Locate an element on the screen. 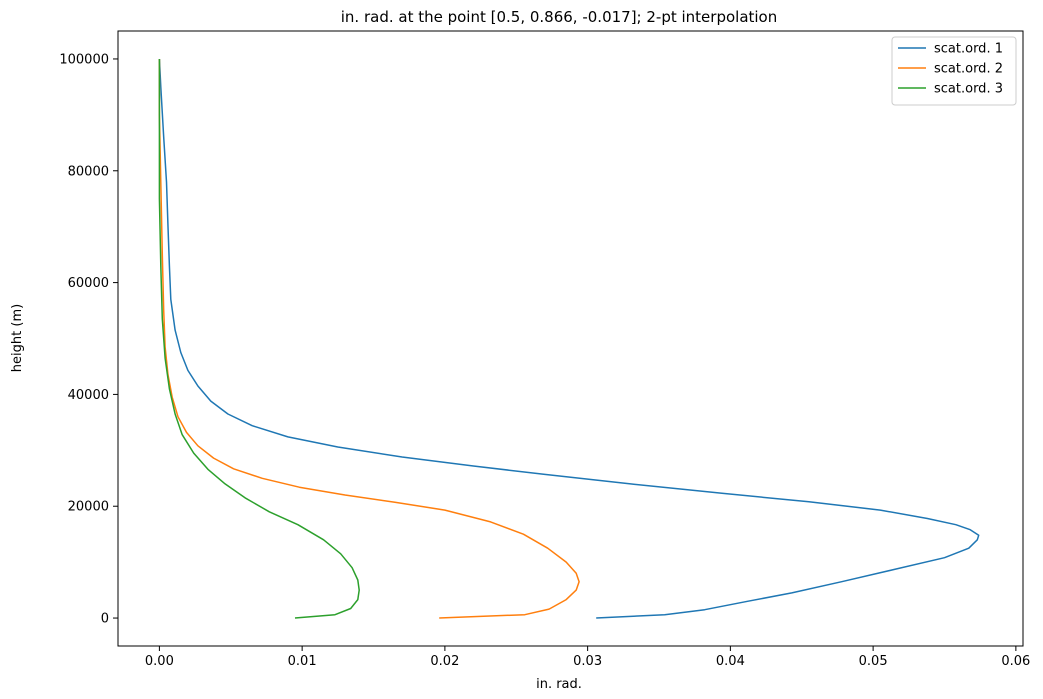 This screenshot has height=699, width=1043. y-tick-label: 60000 is located at coordinates (88, 283).